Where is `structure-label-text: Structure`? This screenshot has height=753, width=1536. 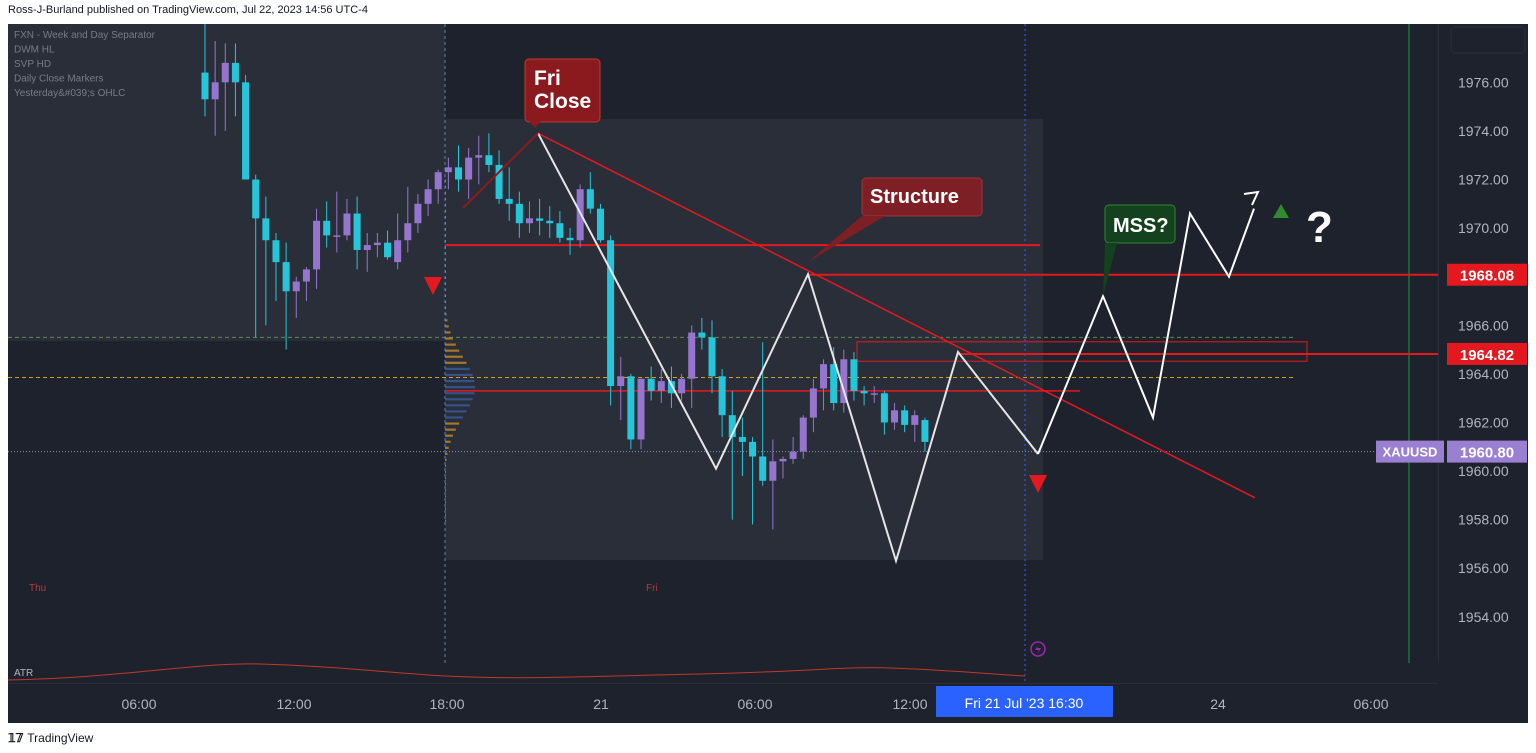 structure-label-text: Structure is located at coordinates (914, 197).